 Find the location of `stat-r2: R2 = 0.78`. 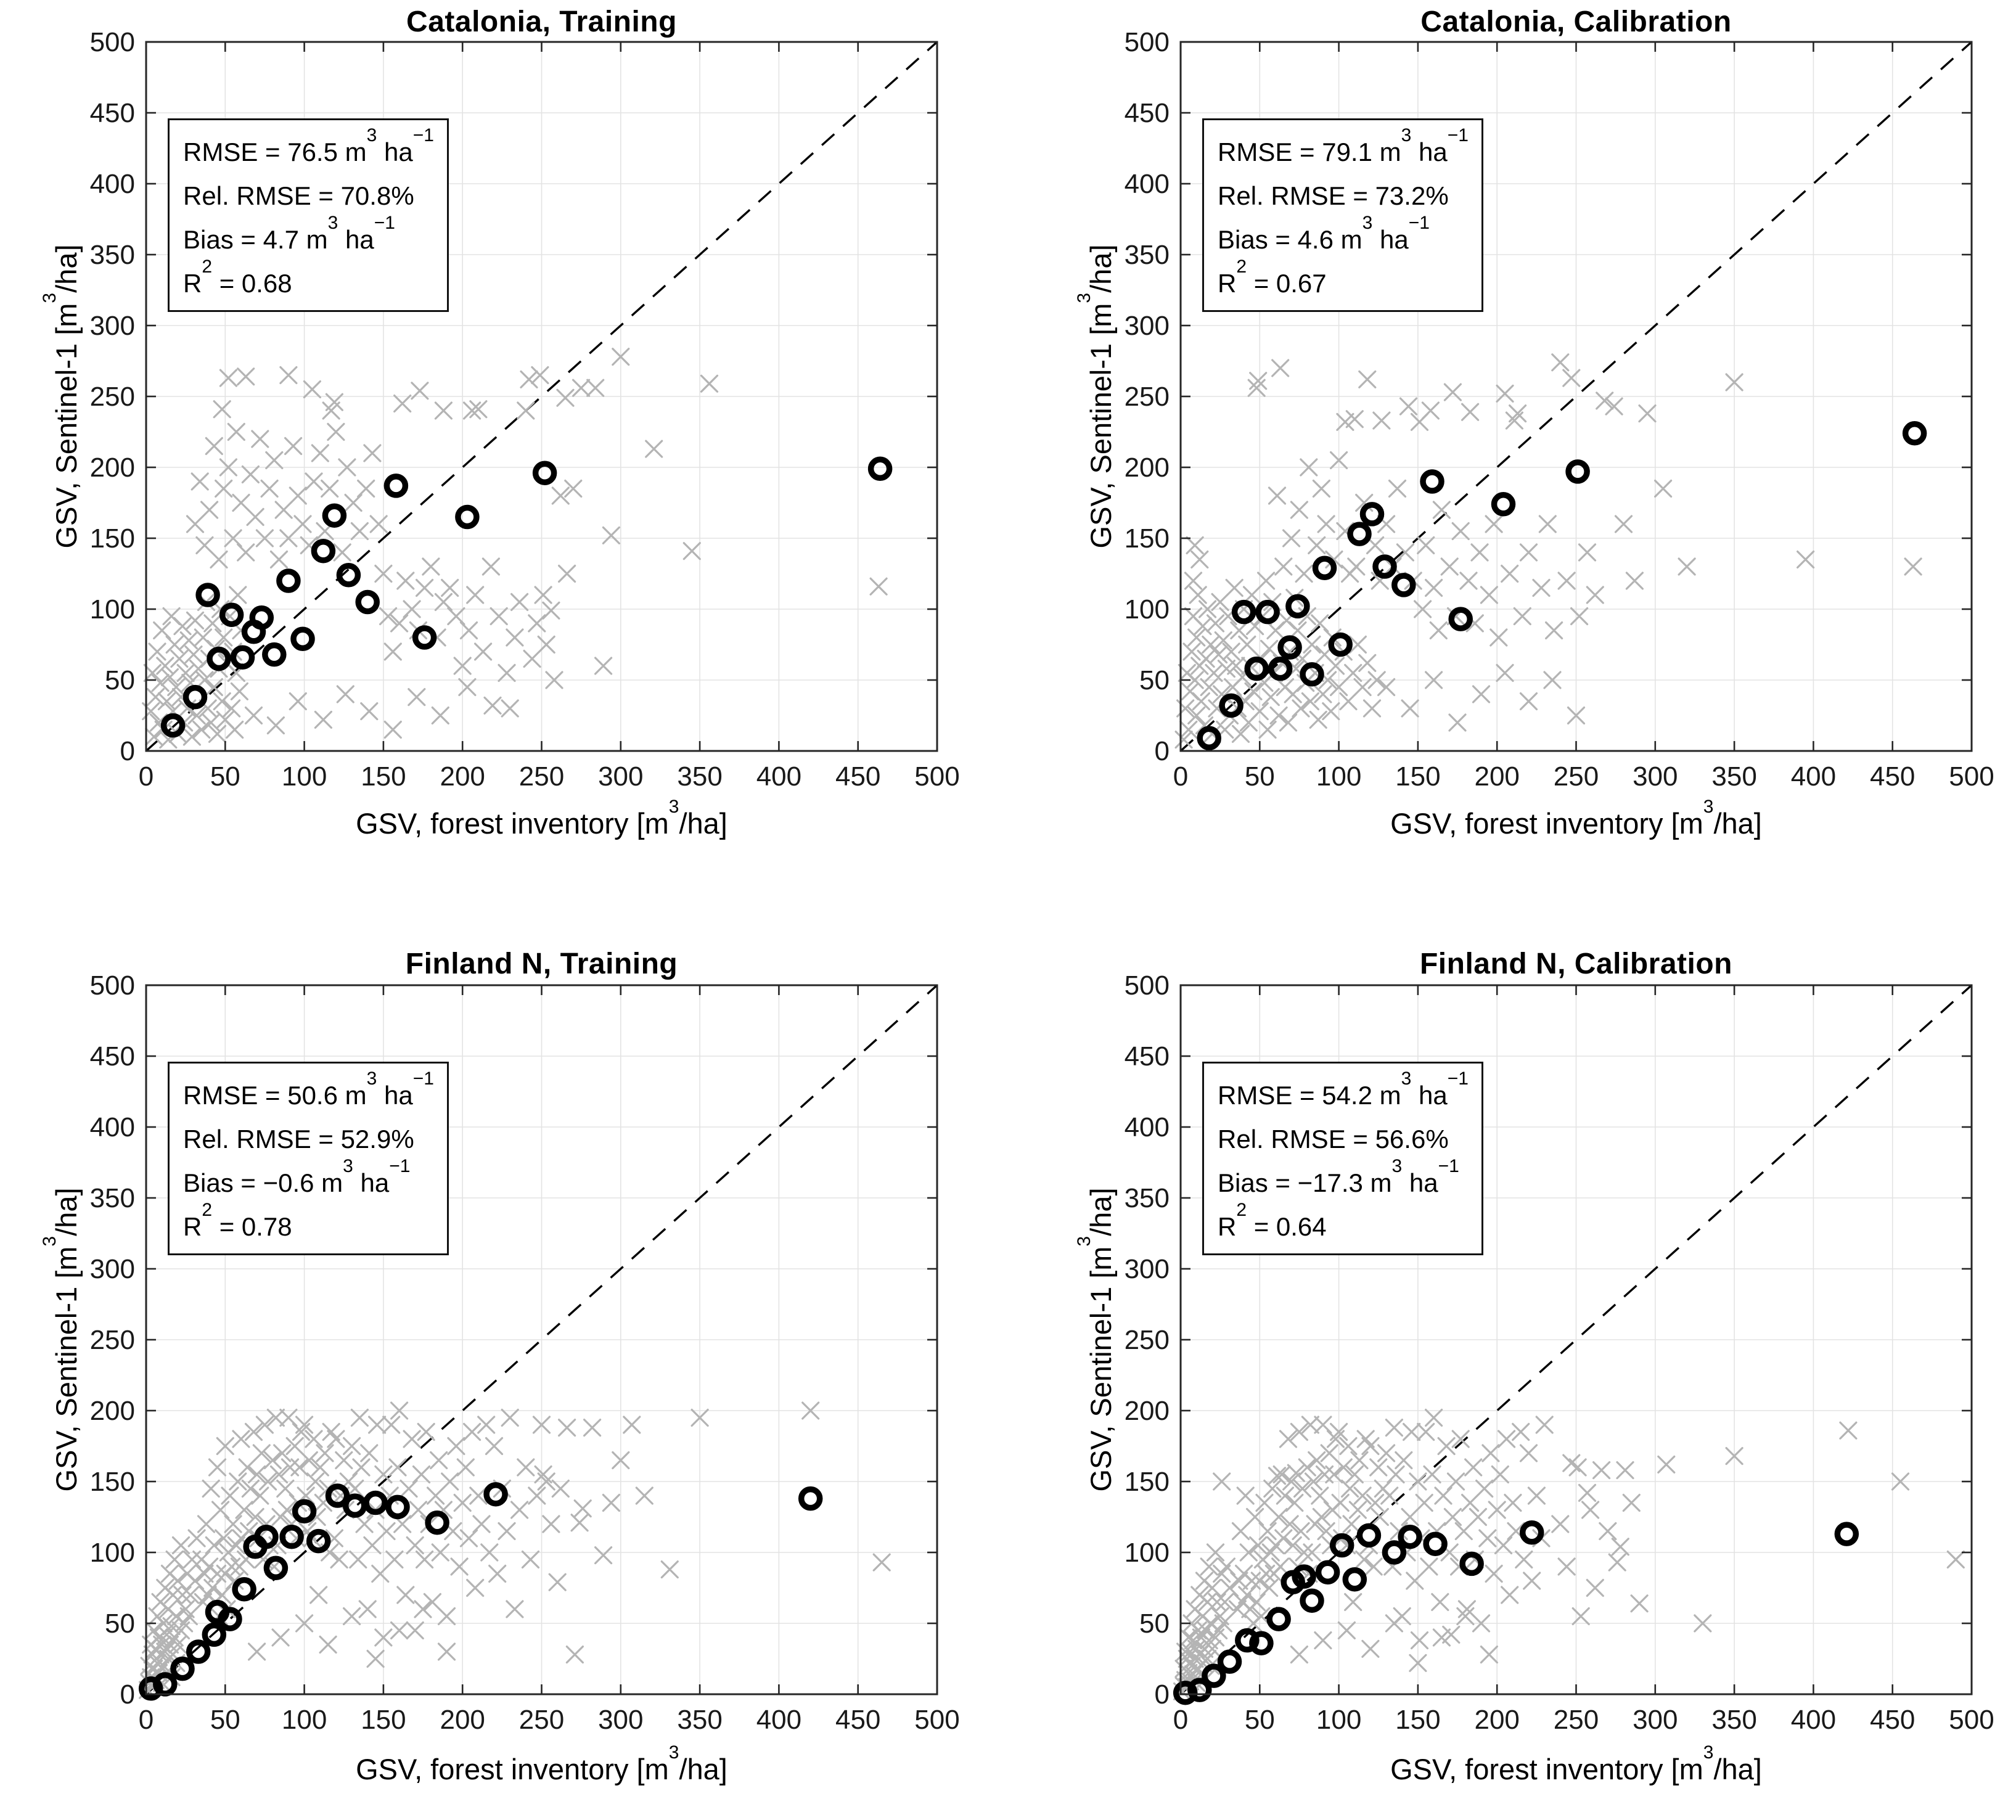

stat-r2: R2 = 0.78 is located at coordinates (237, 1221).